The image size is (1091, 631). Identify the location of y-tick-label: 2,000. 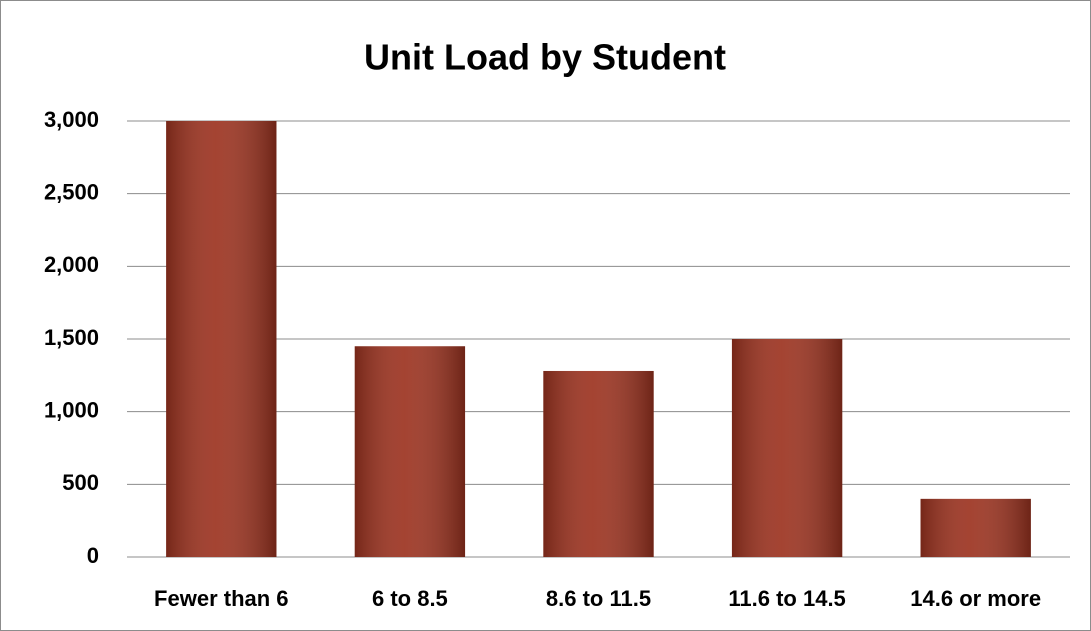
(71, 264).